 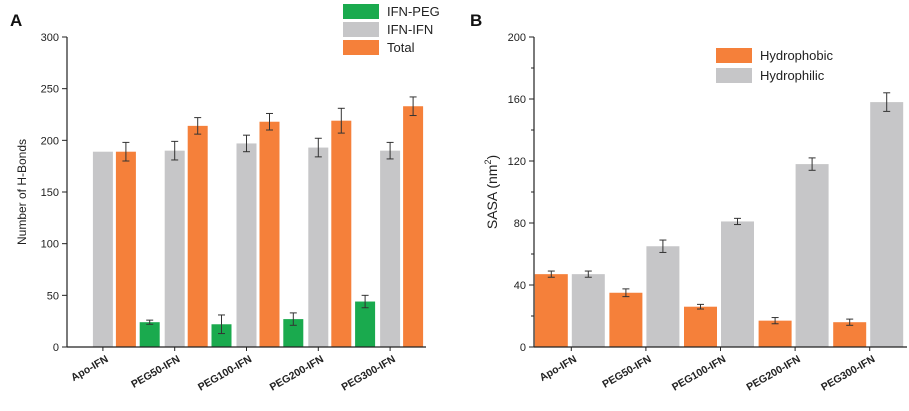 What do you see at coordinates (774, 65) in the screenshot?
I see `legend: Hydrophobic Hydrophilic` at bounding box center [774, 65].